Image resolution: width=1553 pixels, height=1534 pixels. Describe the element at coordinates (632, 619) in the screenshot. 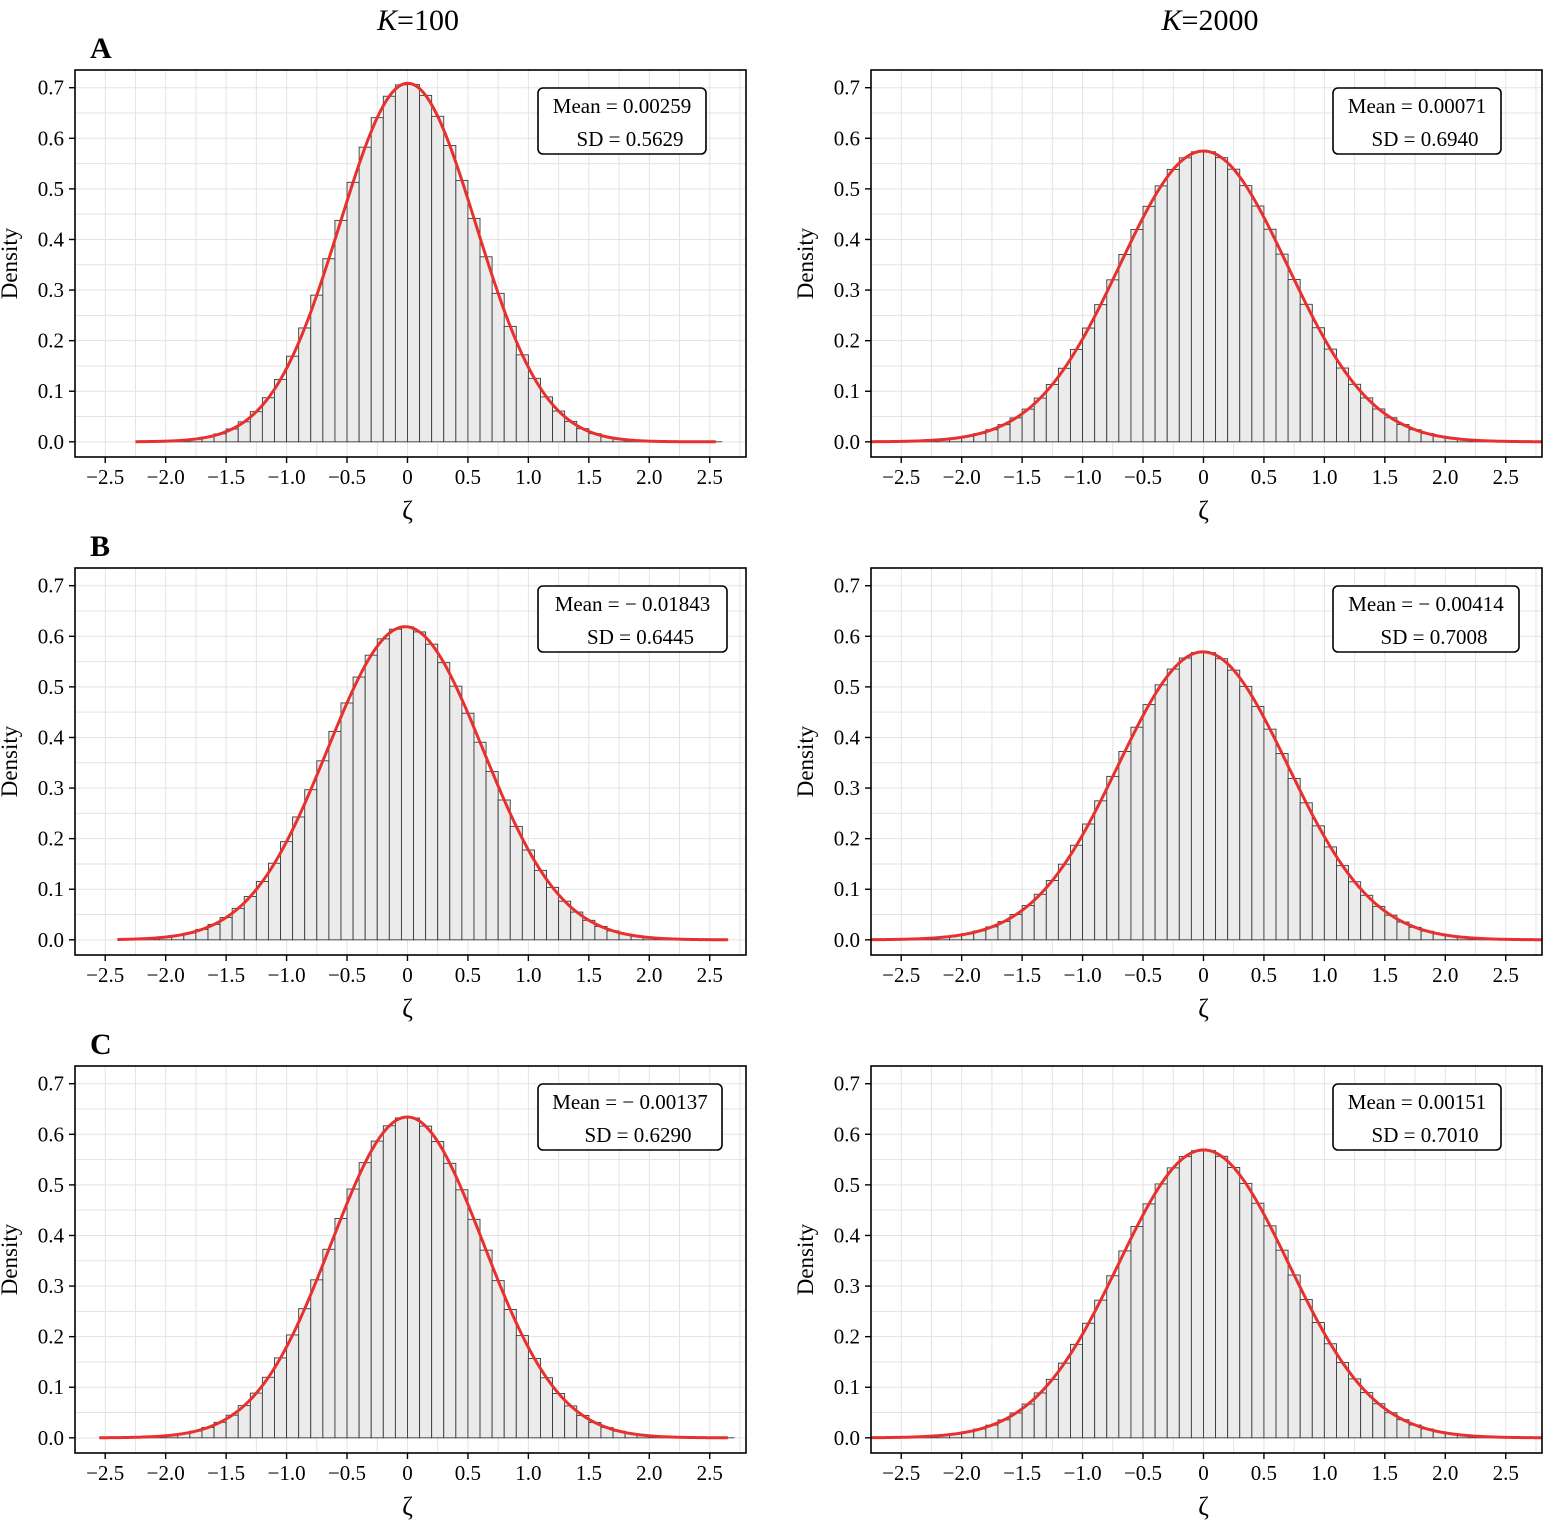

I see `stats-box: Mean = − 0.01843 SD = 0.6445` at that location.